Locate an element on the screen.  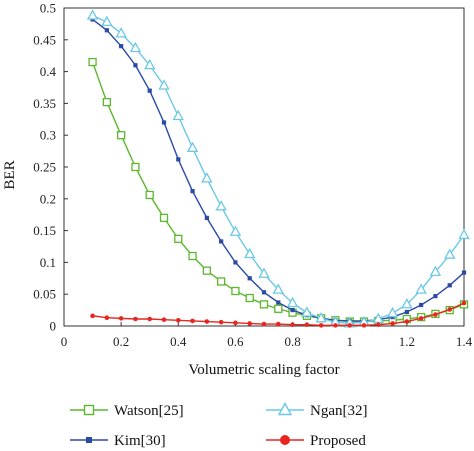
x-tick-label: 0.4 is located at coordinates (178, 341).